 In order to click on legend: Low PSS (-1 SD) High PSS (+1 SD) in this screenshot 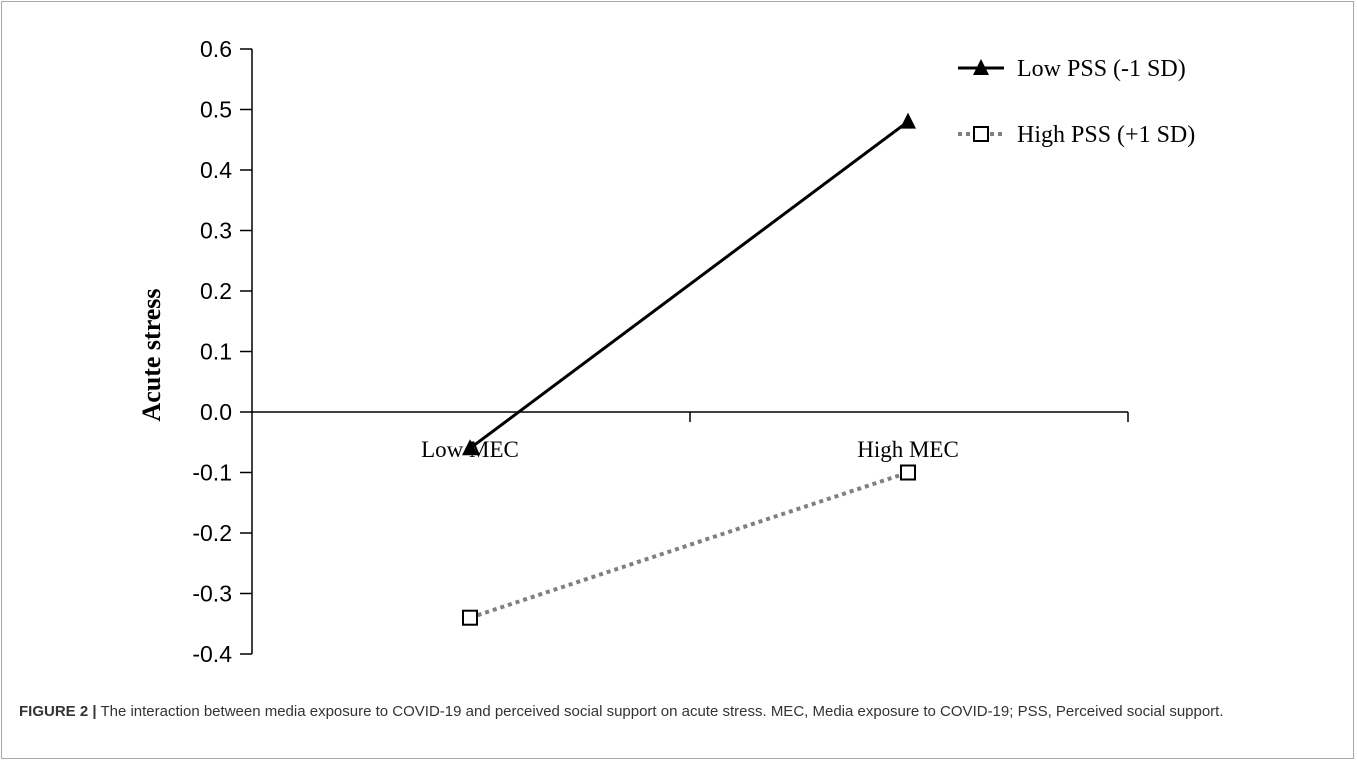, I will do `click(1076, 102)`.